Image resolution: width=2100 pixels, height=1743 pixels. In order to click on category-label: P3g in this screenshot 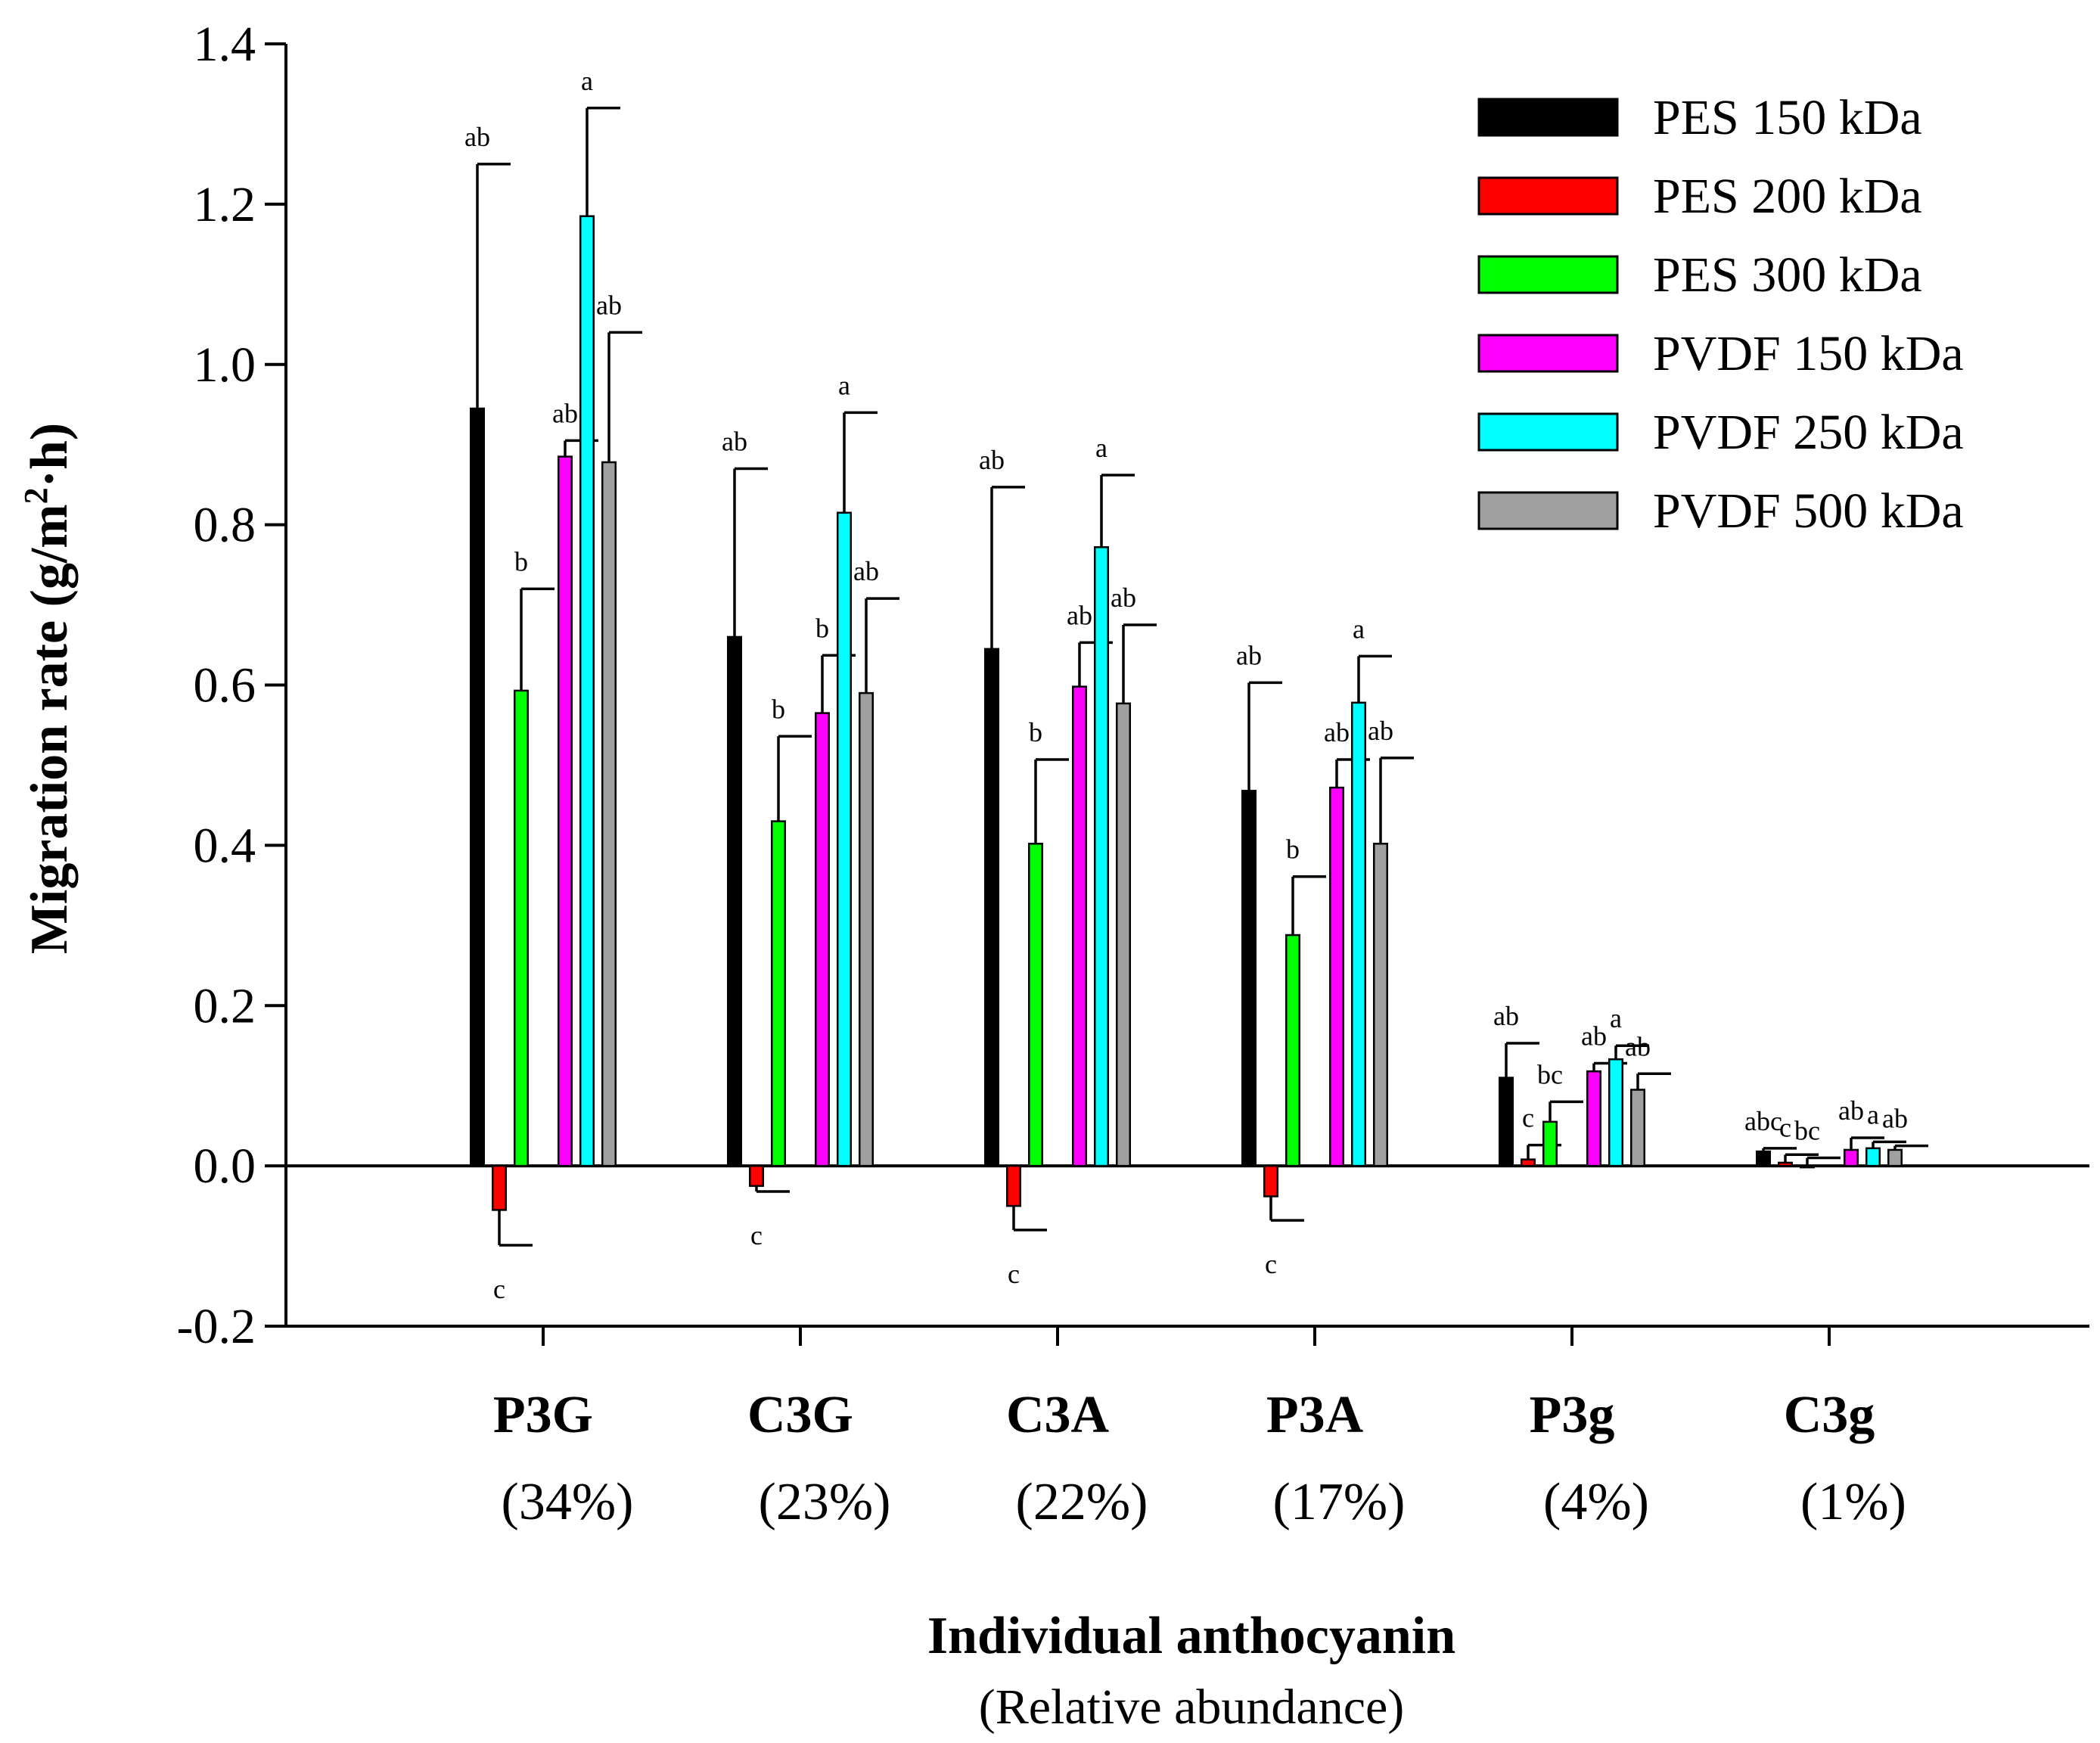, I will do `click(1572, 1415)`.